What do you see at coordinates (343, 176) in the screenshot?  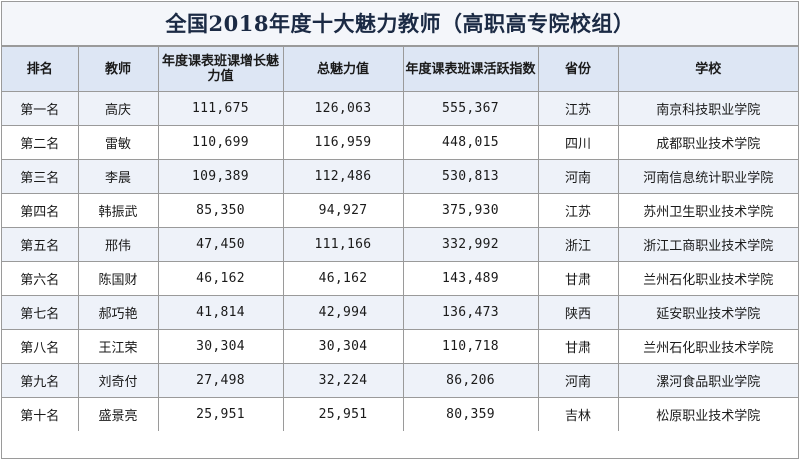 I see `cell-total: 112,486` at bounding box center [343, 176].